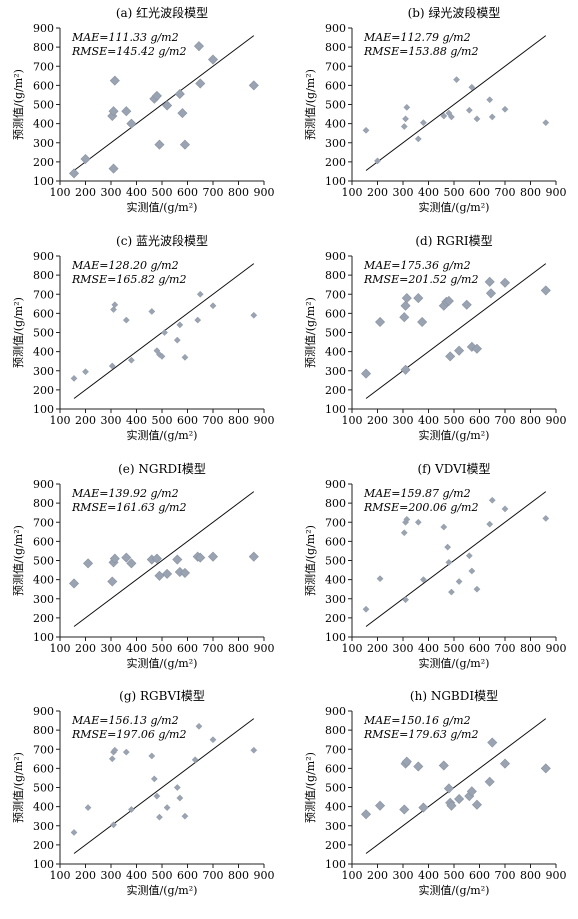 The image size is (578, 919). What do you see at coordinates (213, 875) in the screenshot?
I see `x-tick-label: 700` at bounding box center [213, 875].